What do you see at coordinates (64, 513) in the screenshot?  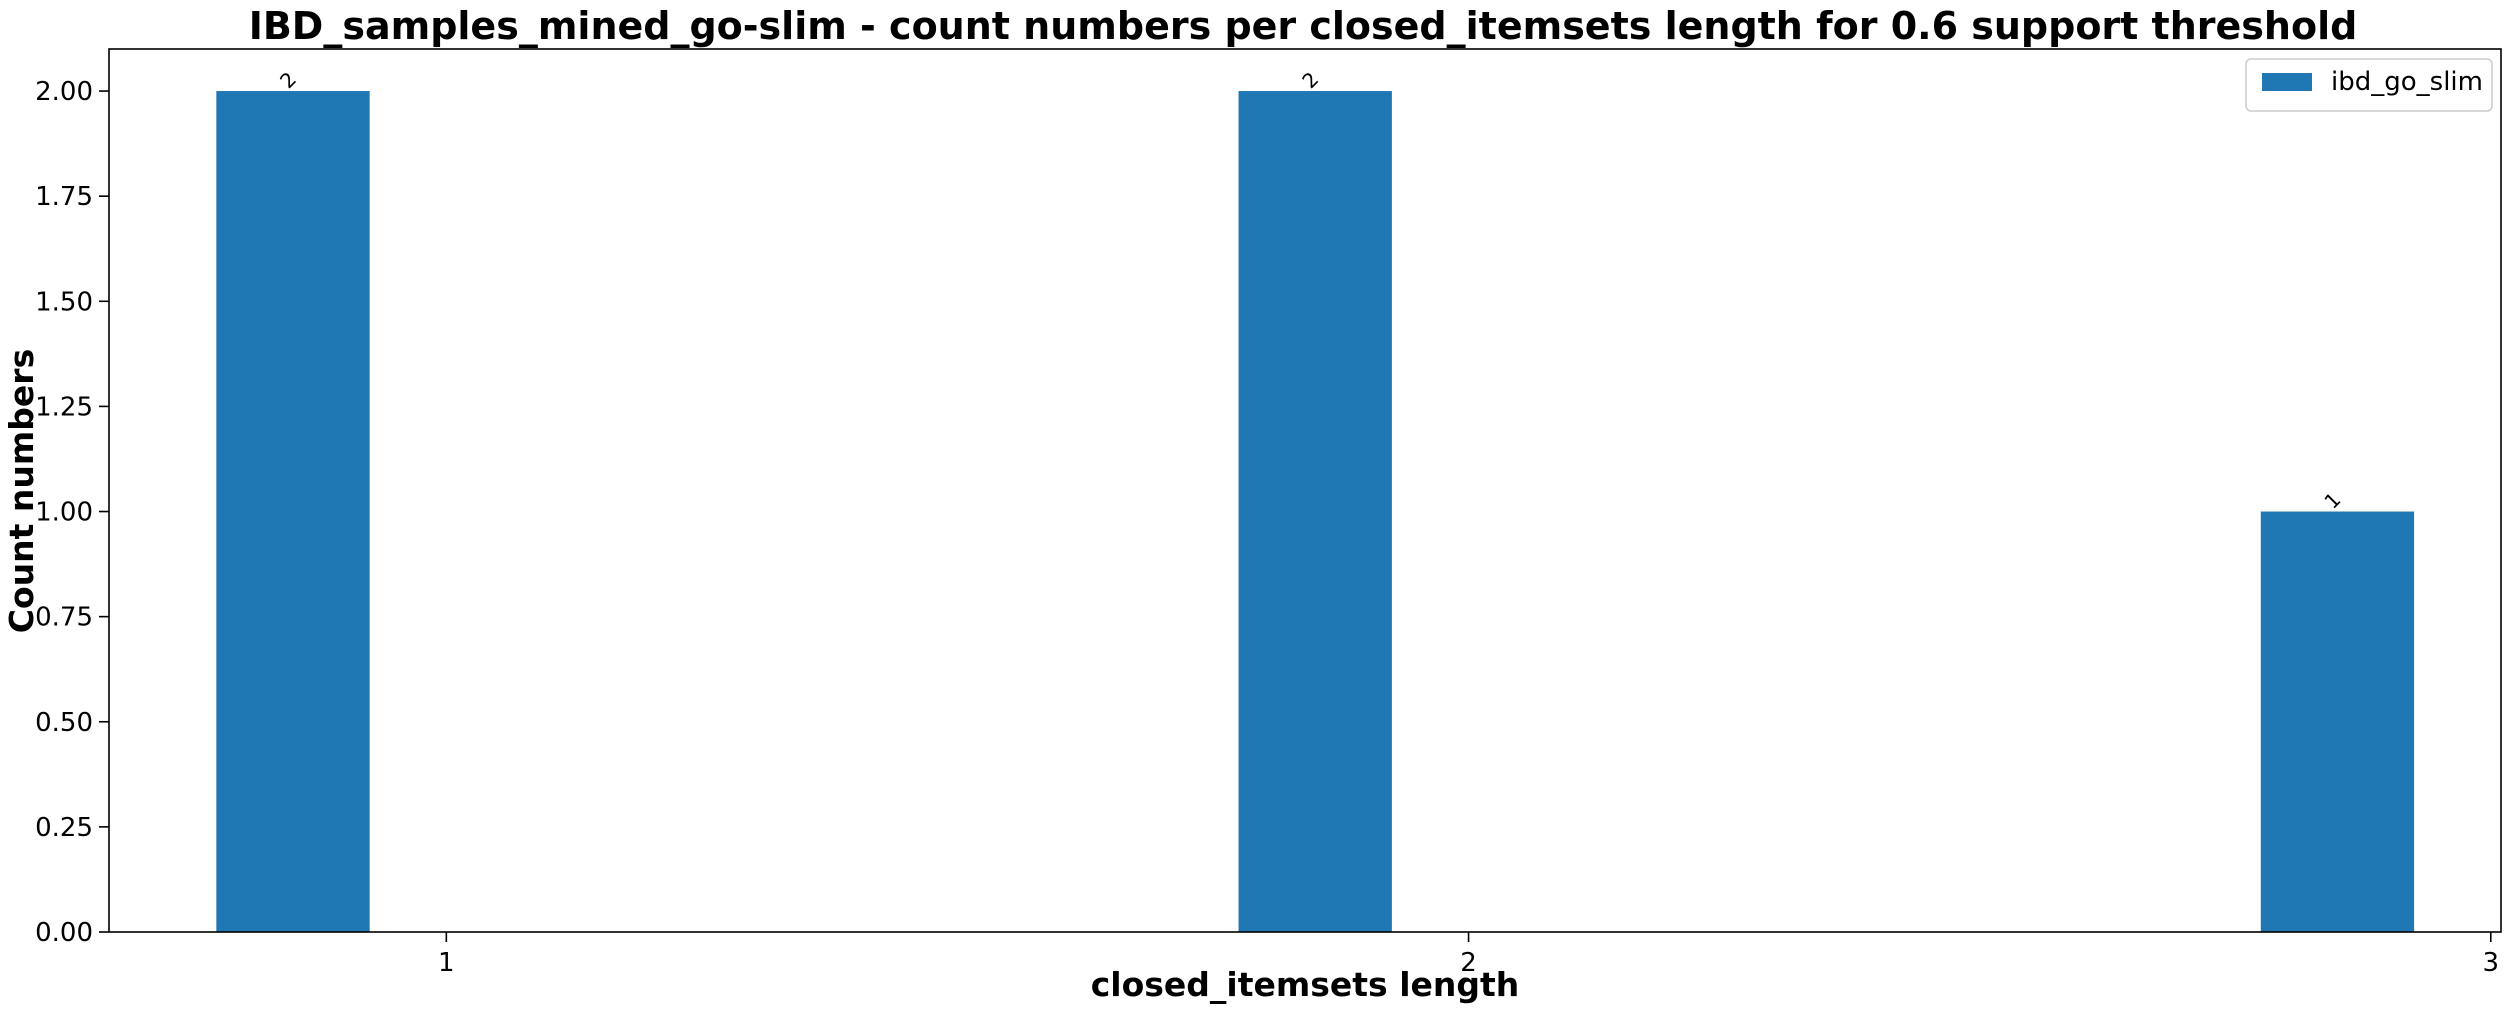 I see `y-tick-label-1.00: 1.00` at bounding box center [64, 513].